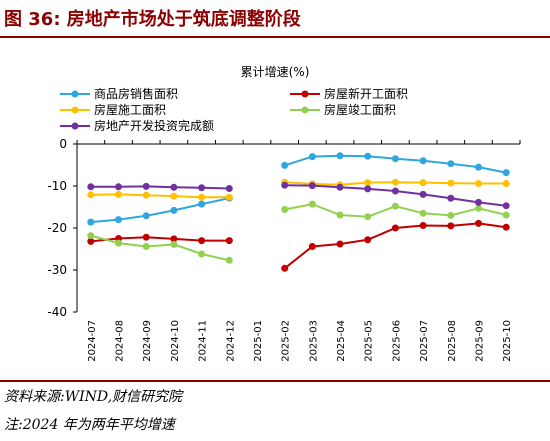 This screenshot has width=550, height=441. Describe the element at coordinates (360, 109) in the screenshot. I see `legend-label: 房屋竣工面积` at that location.